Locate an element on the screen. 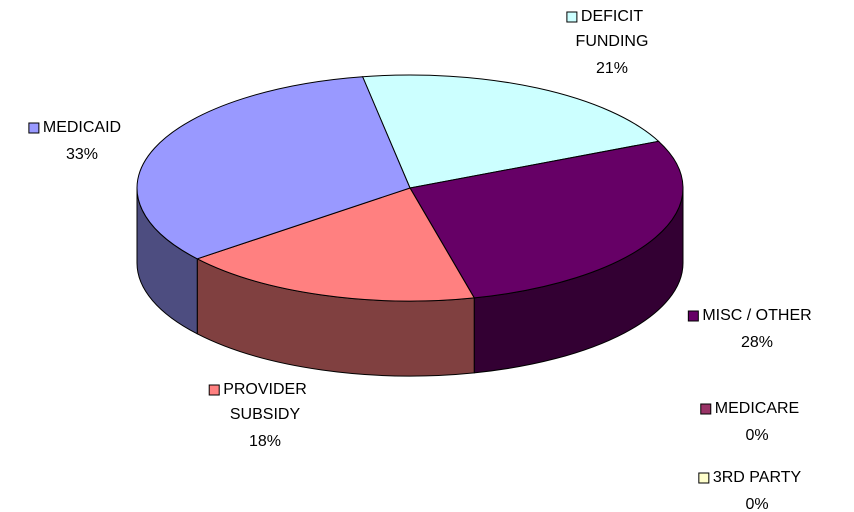 Image resolution: width=854 pixels, height=512 pixels. data-label: DEFICIT FUNDING 21% is located at coordinates (607, 42).